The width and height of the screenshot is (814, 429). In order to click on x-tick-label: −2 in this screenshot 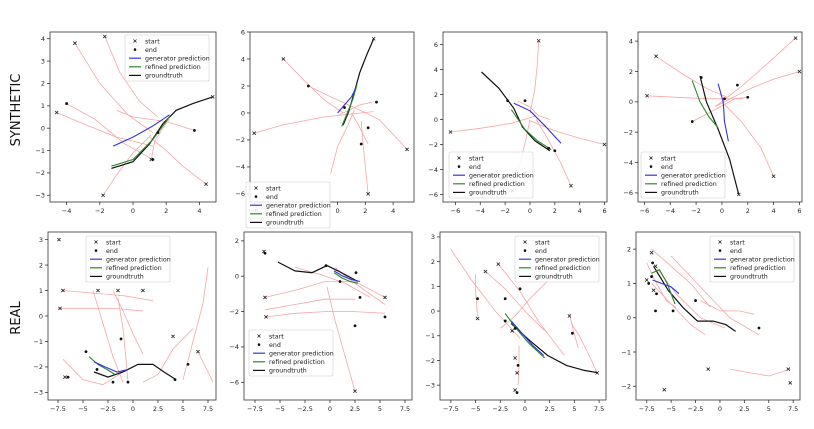, I will do `click(696, 211)`.